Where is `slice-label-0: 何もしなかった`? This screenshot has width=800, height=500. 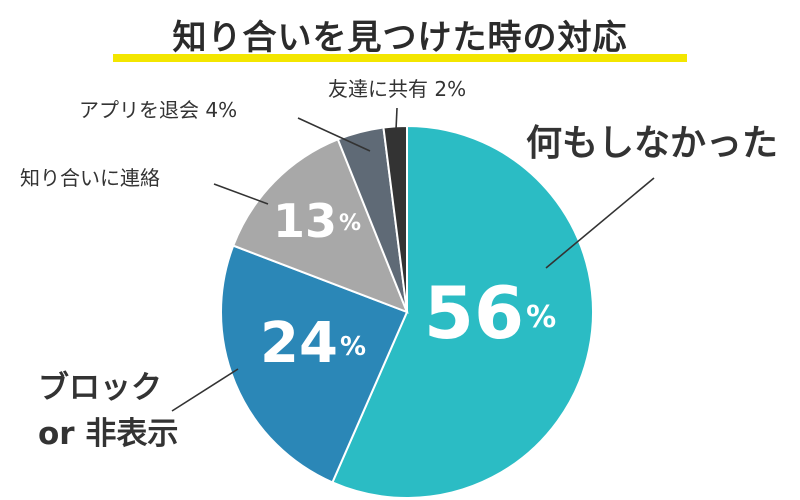
slice-label-0: 何もしなかった is located at coordinates (652, 143).